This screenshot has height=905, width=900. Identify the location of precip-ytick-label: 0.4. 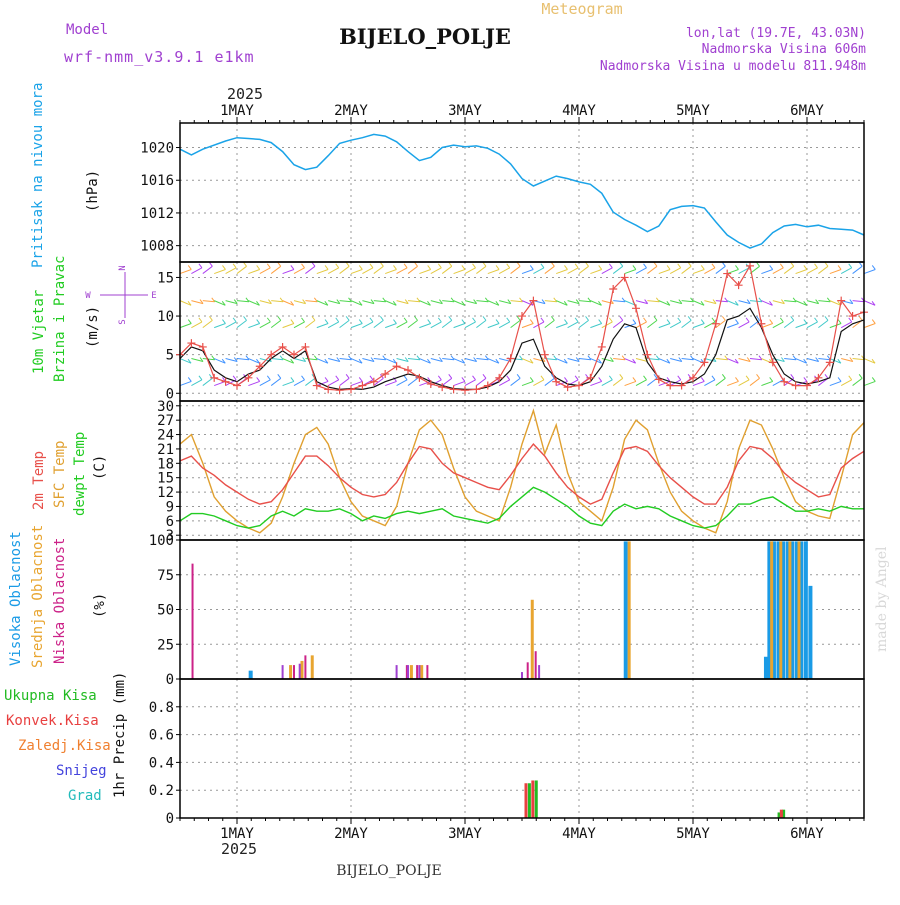
(161, 763).